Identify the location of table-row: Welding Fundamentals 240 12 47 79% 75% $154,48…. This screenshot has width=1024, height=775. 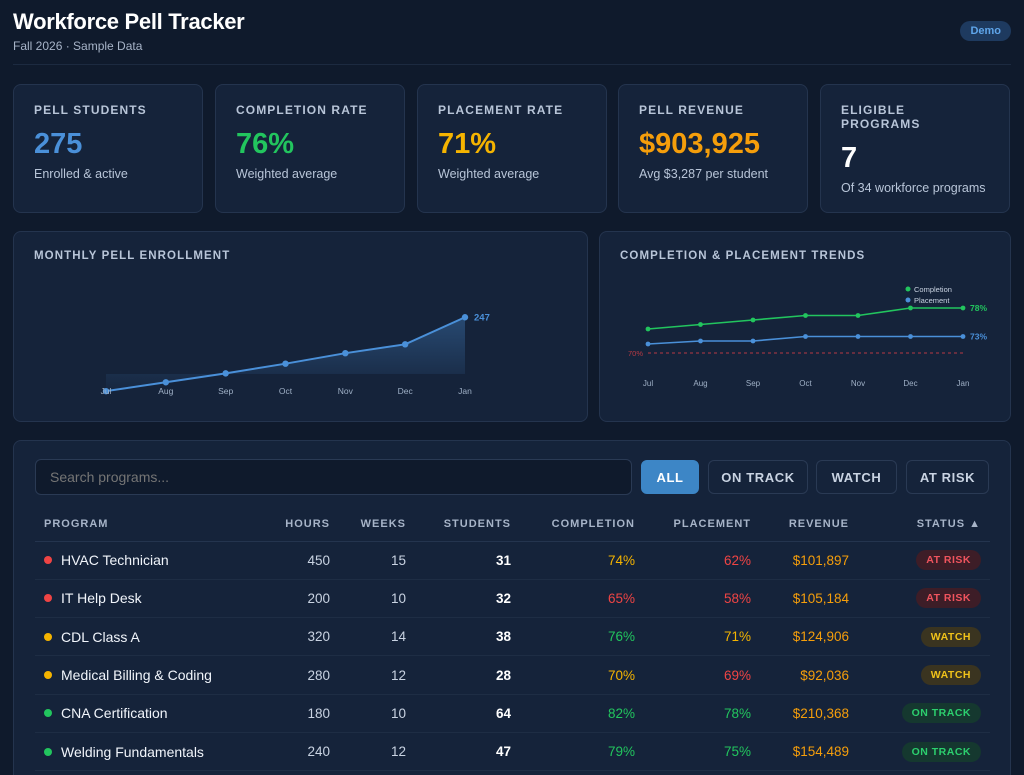
(512, 752).